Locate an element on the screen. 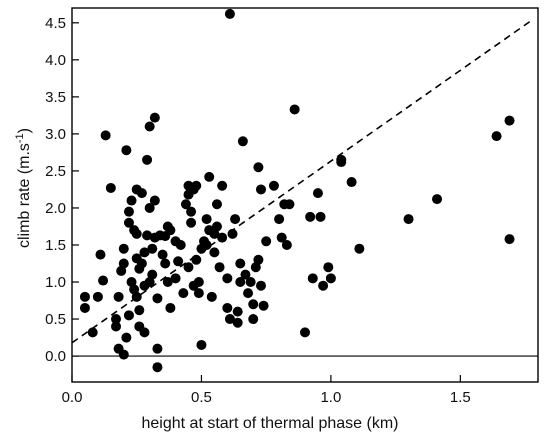 The image size is (547, 438). y-tick-label: 4.0 is located at coordinates (55, 60).